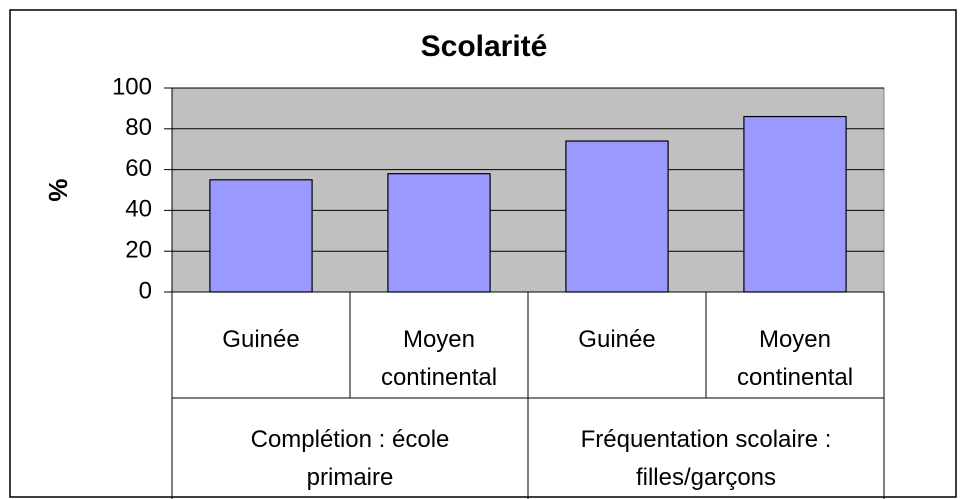 This screenshot has height=499, width=968. I want to click on group-label-text: Complétion : école primaire, so click(350, 458).